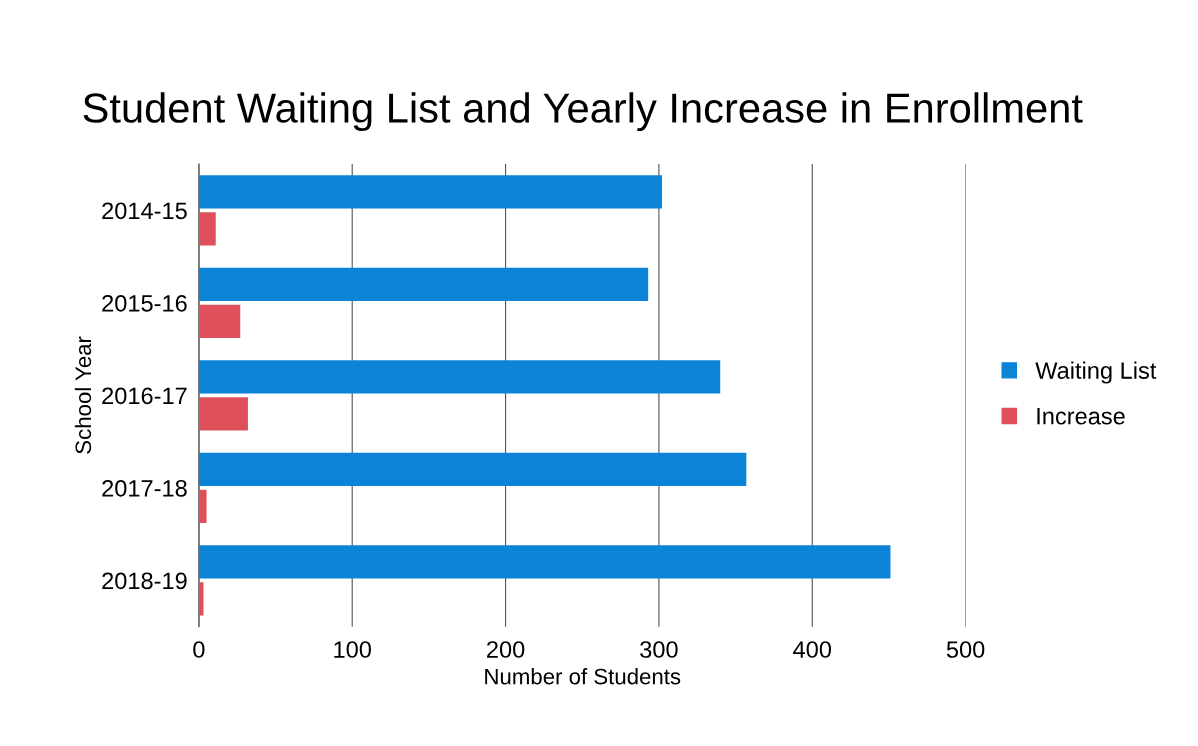  What do you see at coordinates (144, 396) in the screenshot?
I see `y-tick-label: 2016-17` at bounding box center [144, 396].